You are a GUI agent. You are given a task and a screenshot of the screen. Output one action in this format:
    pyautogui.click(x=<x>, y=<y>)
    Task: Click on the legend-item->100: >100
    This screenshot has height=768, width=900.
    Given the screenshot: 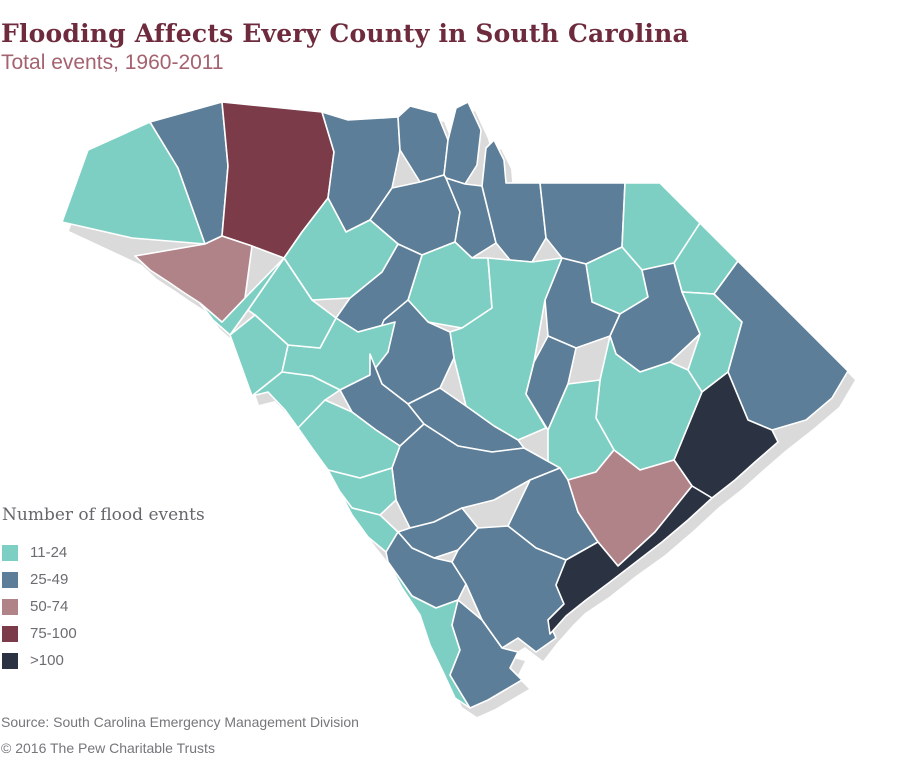 What is the action you would take?
    pyautogui.click(x=122, y=660)
    